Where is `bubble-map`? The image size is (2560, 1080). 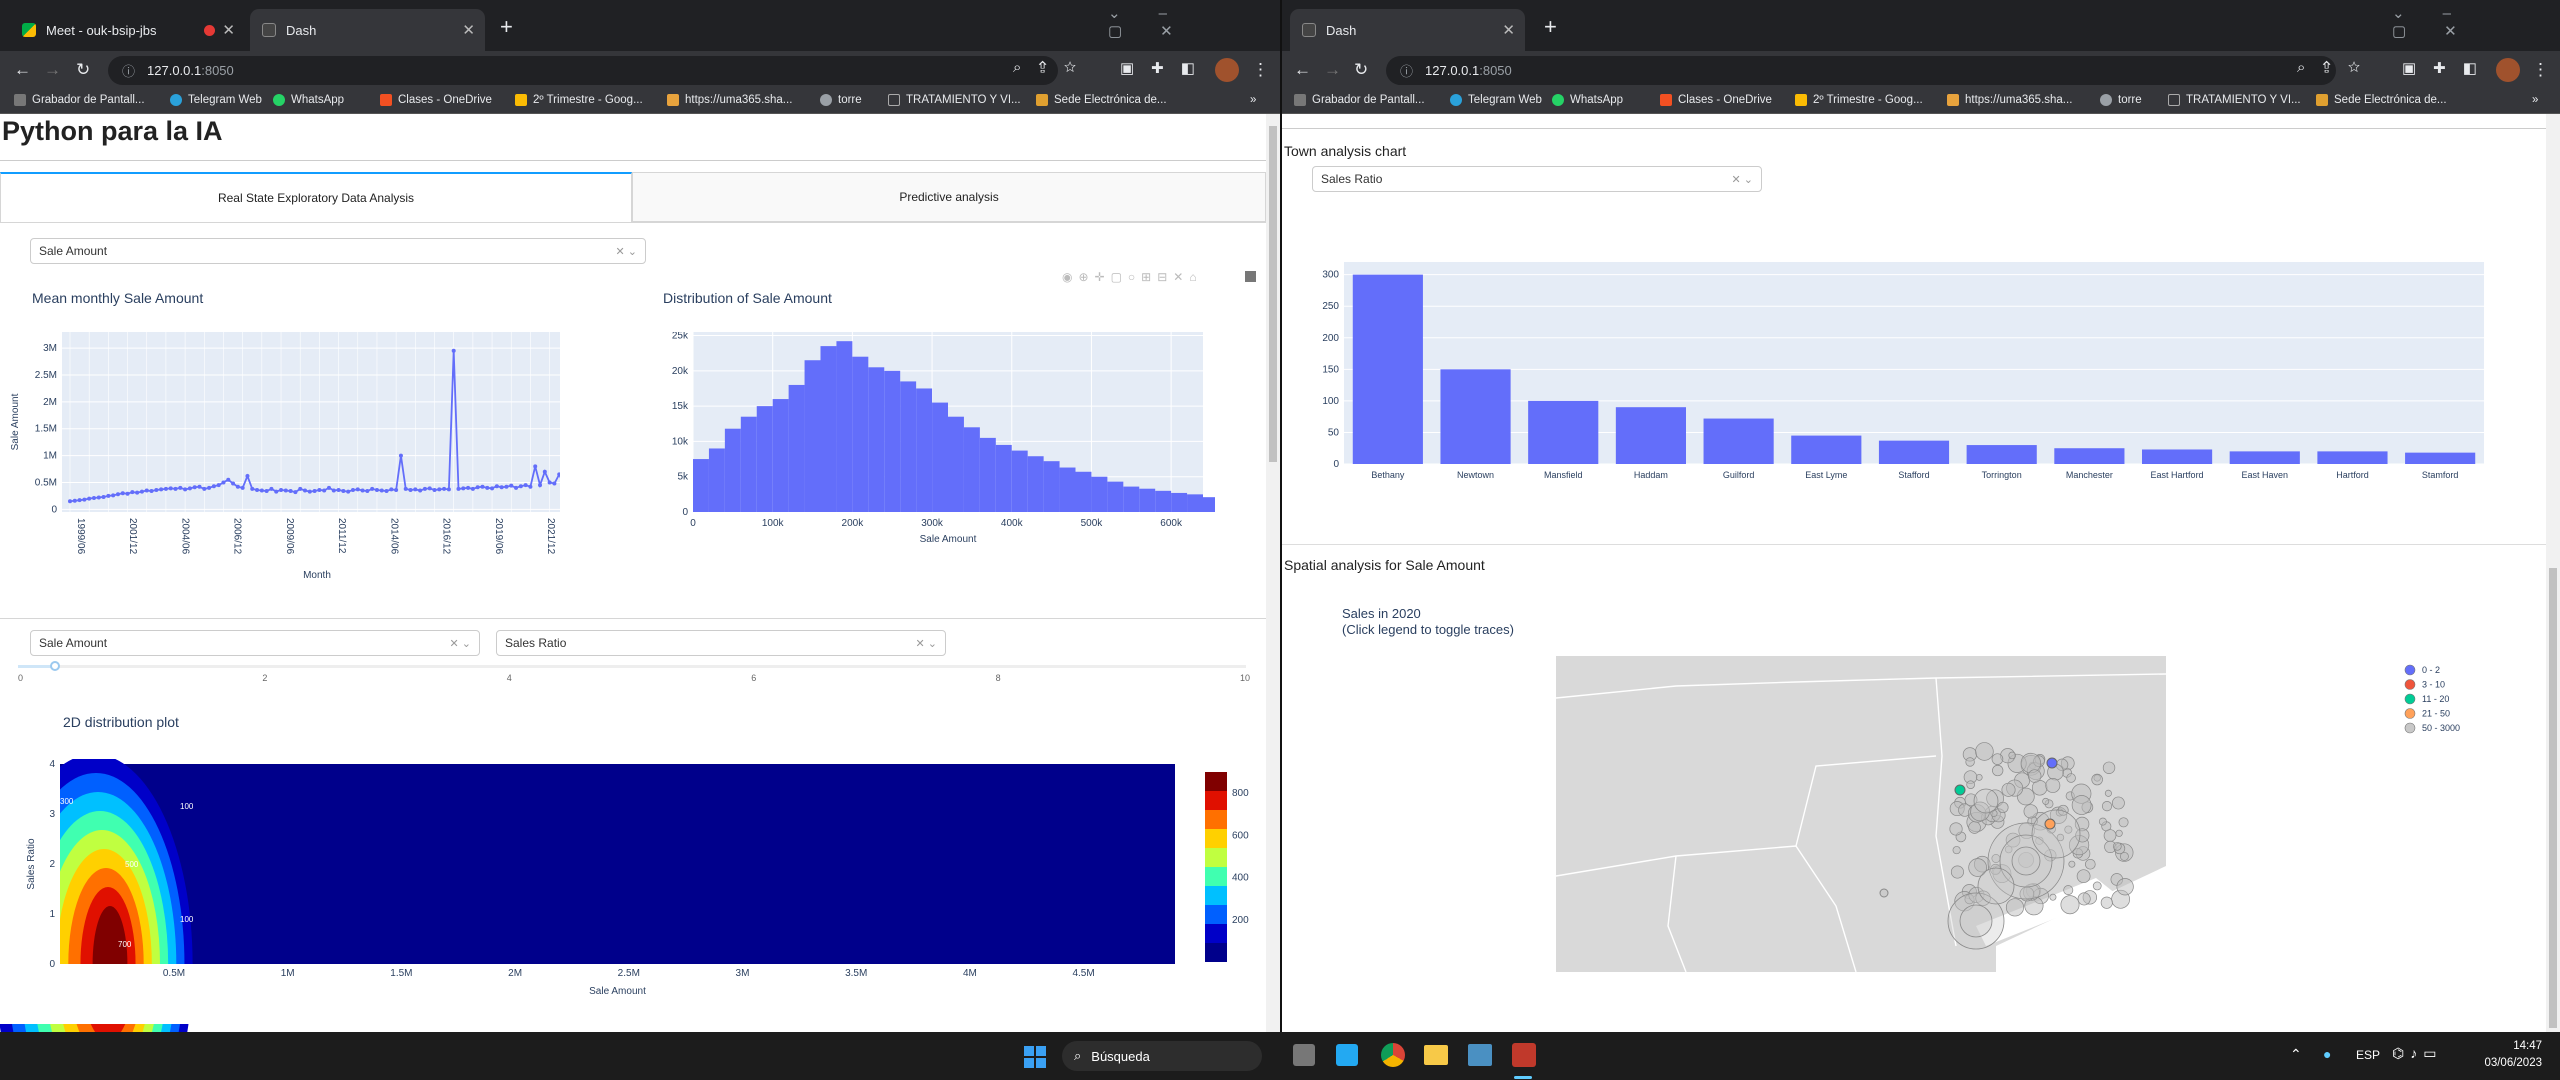 bubble-map is located at coordinates (1861, 814).